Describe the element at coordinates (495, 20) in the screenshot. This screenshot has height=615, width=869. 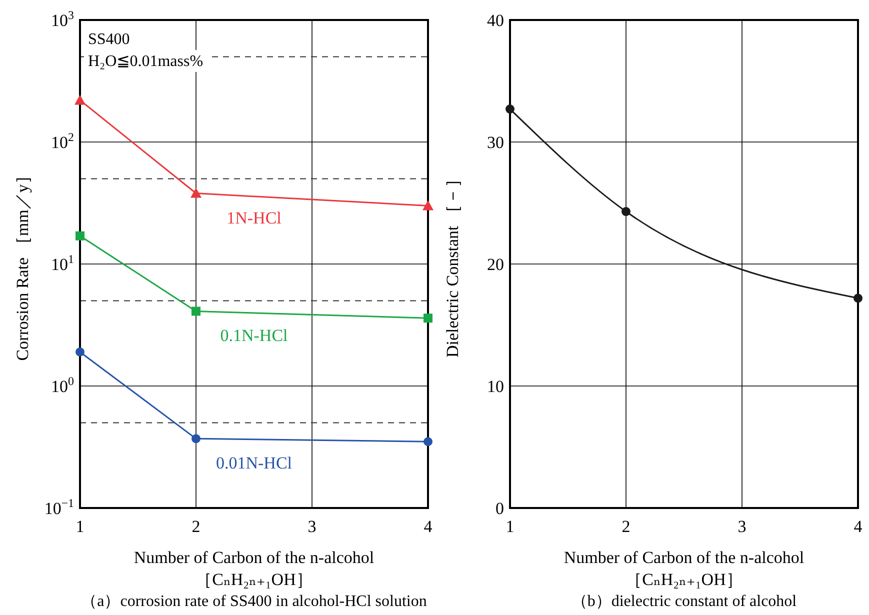
I see `y-tick-label: 40` at that location.